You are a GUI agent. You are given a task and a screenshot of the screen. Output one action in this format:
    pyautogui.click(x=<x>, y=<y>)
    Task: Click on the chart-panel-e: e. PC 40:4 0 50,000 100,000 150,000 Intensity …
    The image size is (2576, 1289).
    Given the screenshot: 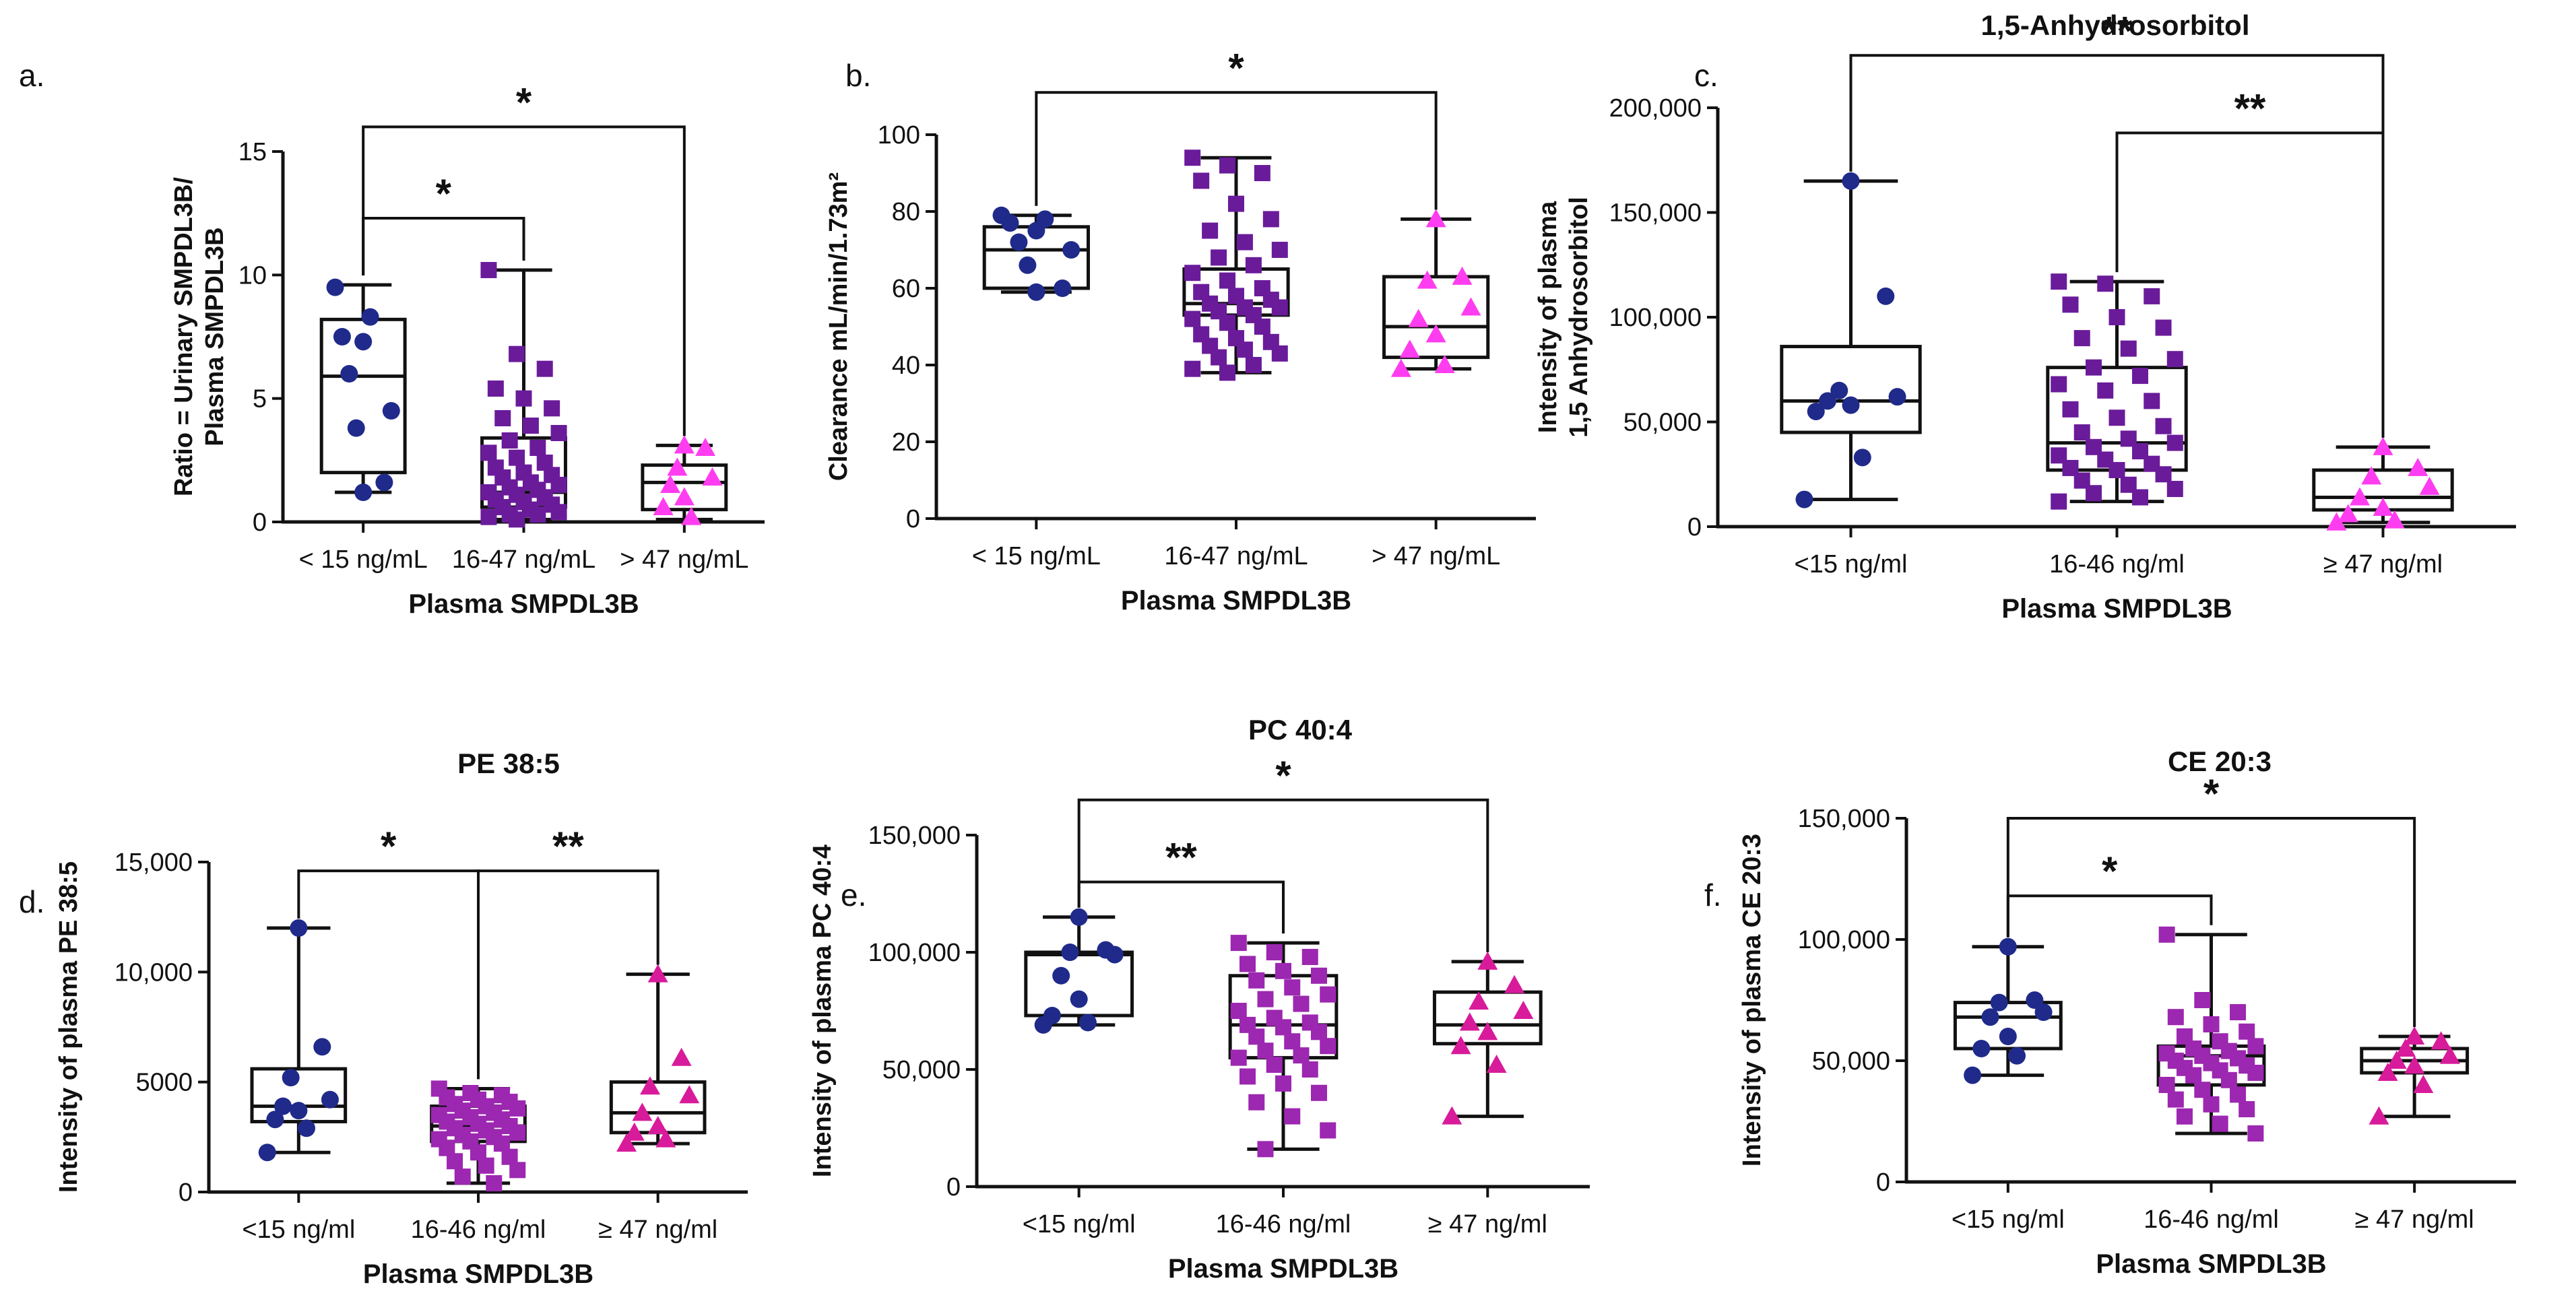 What is the action you would take?
    pyautogui.click(x=1199, y=999)
    